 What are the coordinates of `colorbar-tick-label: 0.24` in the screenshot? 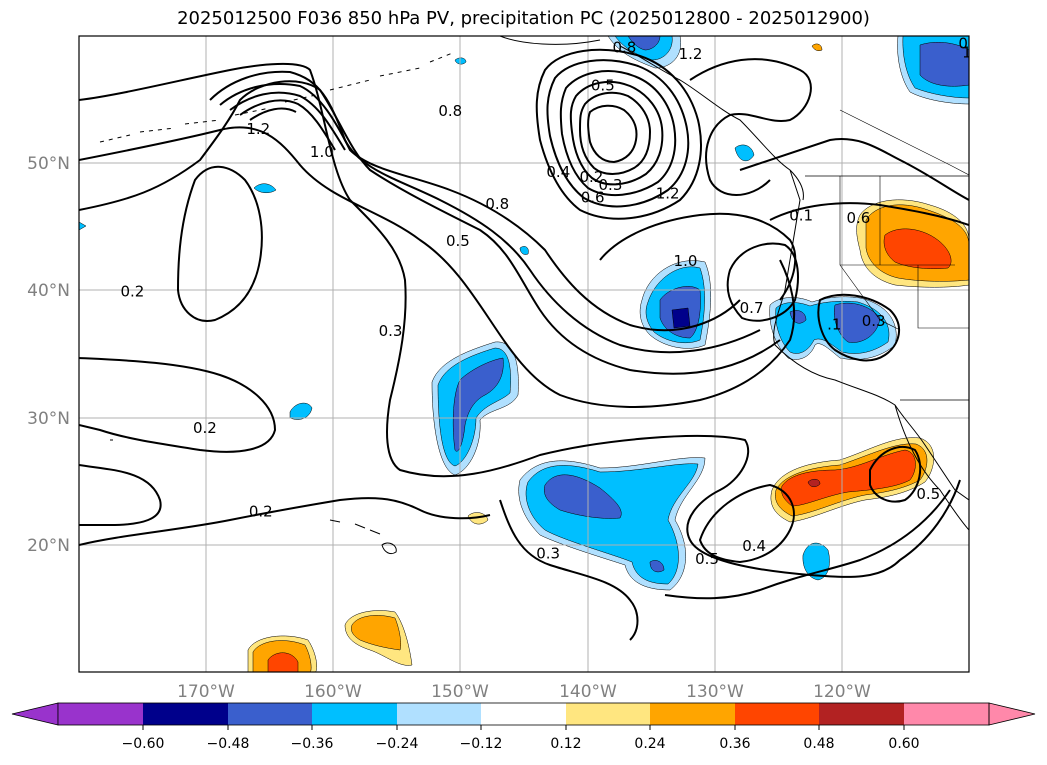 It's located at (649, 744).